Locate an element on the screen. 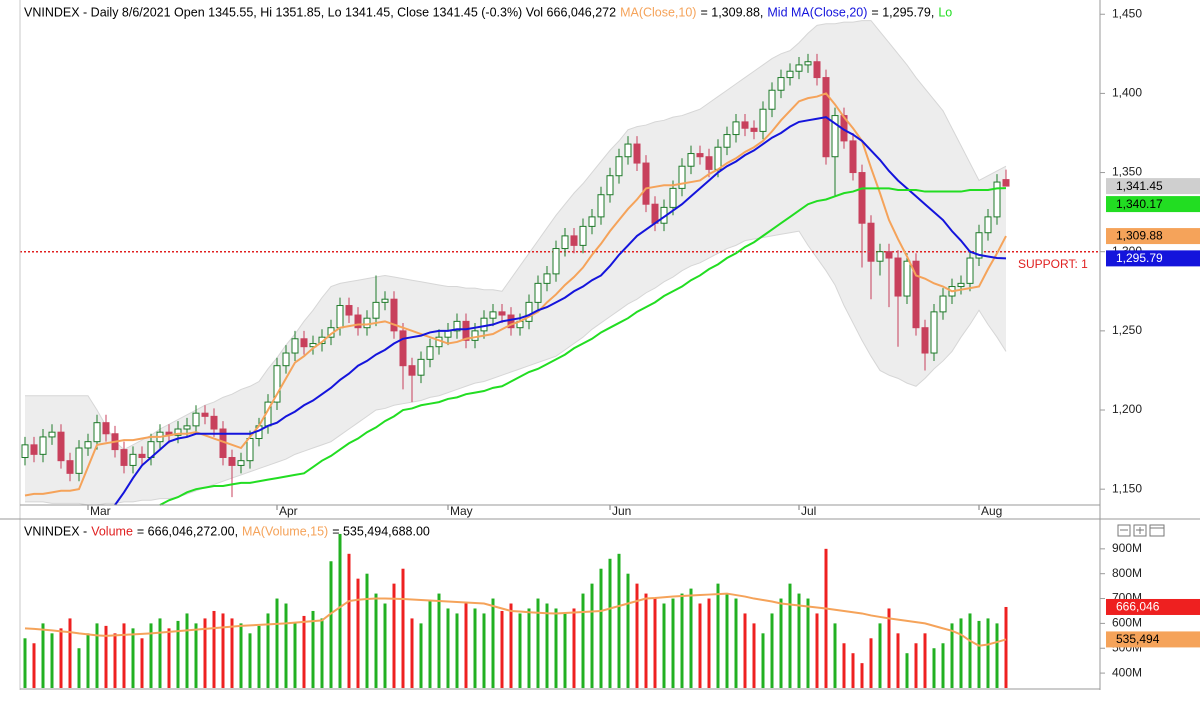 This screenshot has height=726, width=1200. x-tick-label: Mar is located at coordinates (100, 511).